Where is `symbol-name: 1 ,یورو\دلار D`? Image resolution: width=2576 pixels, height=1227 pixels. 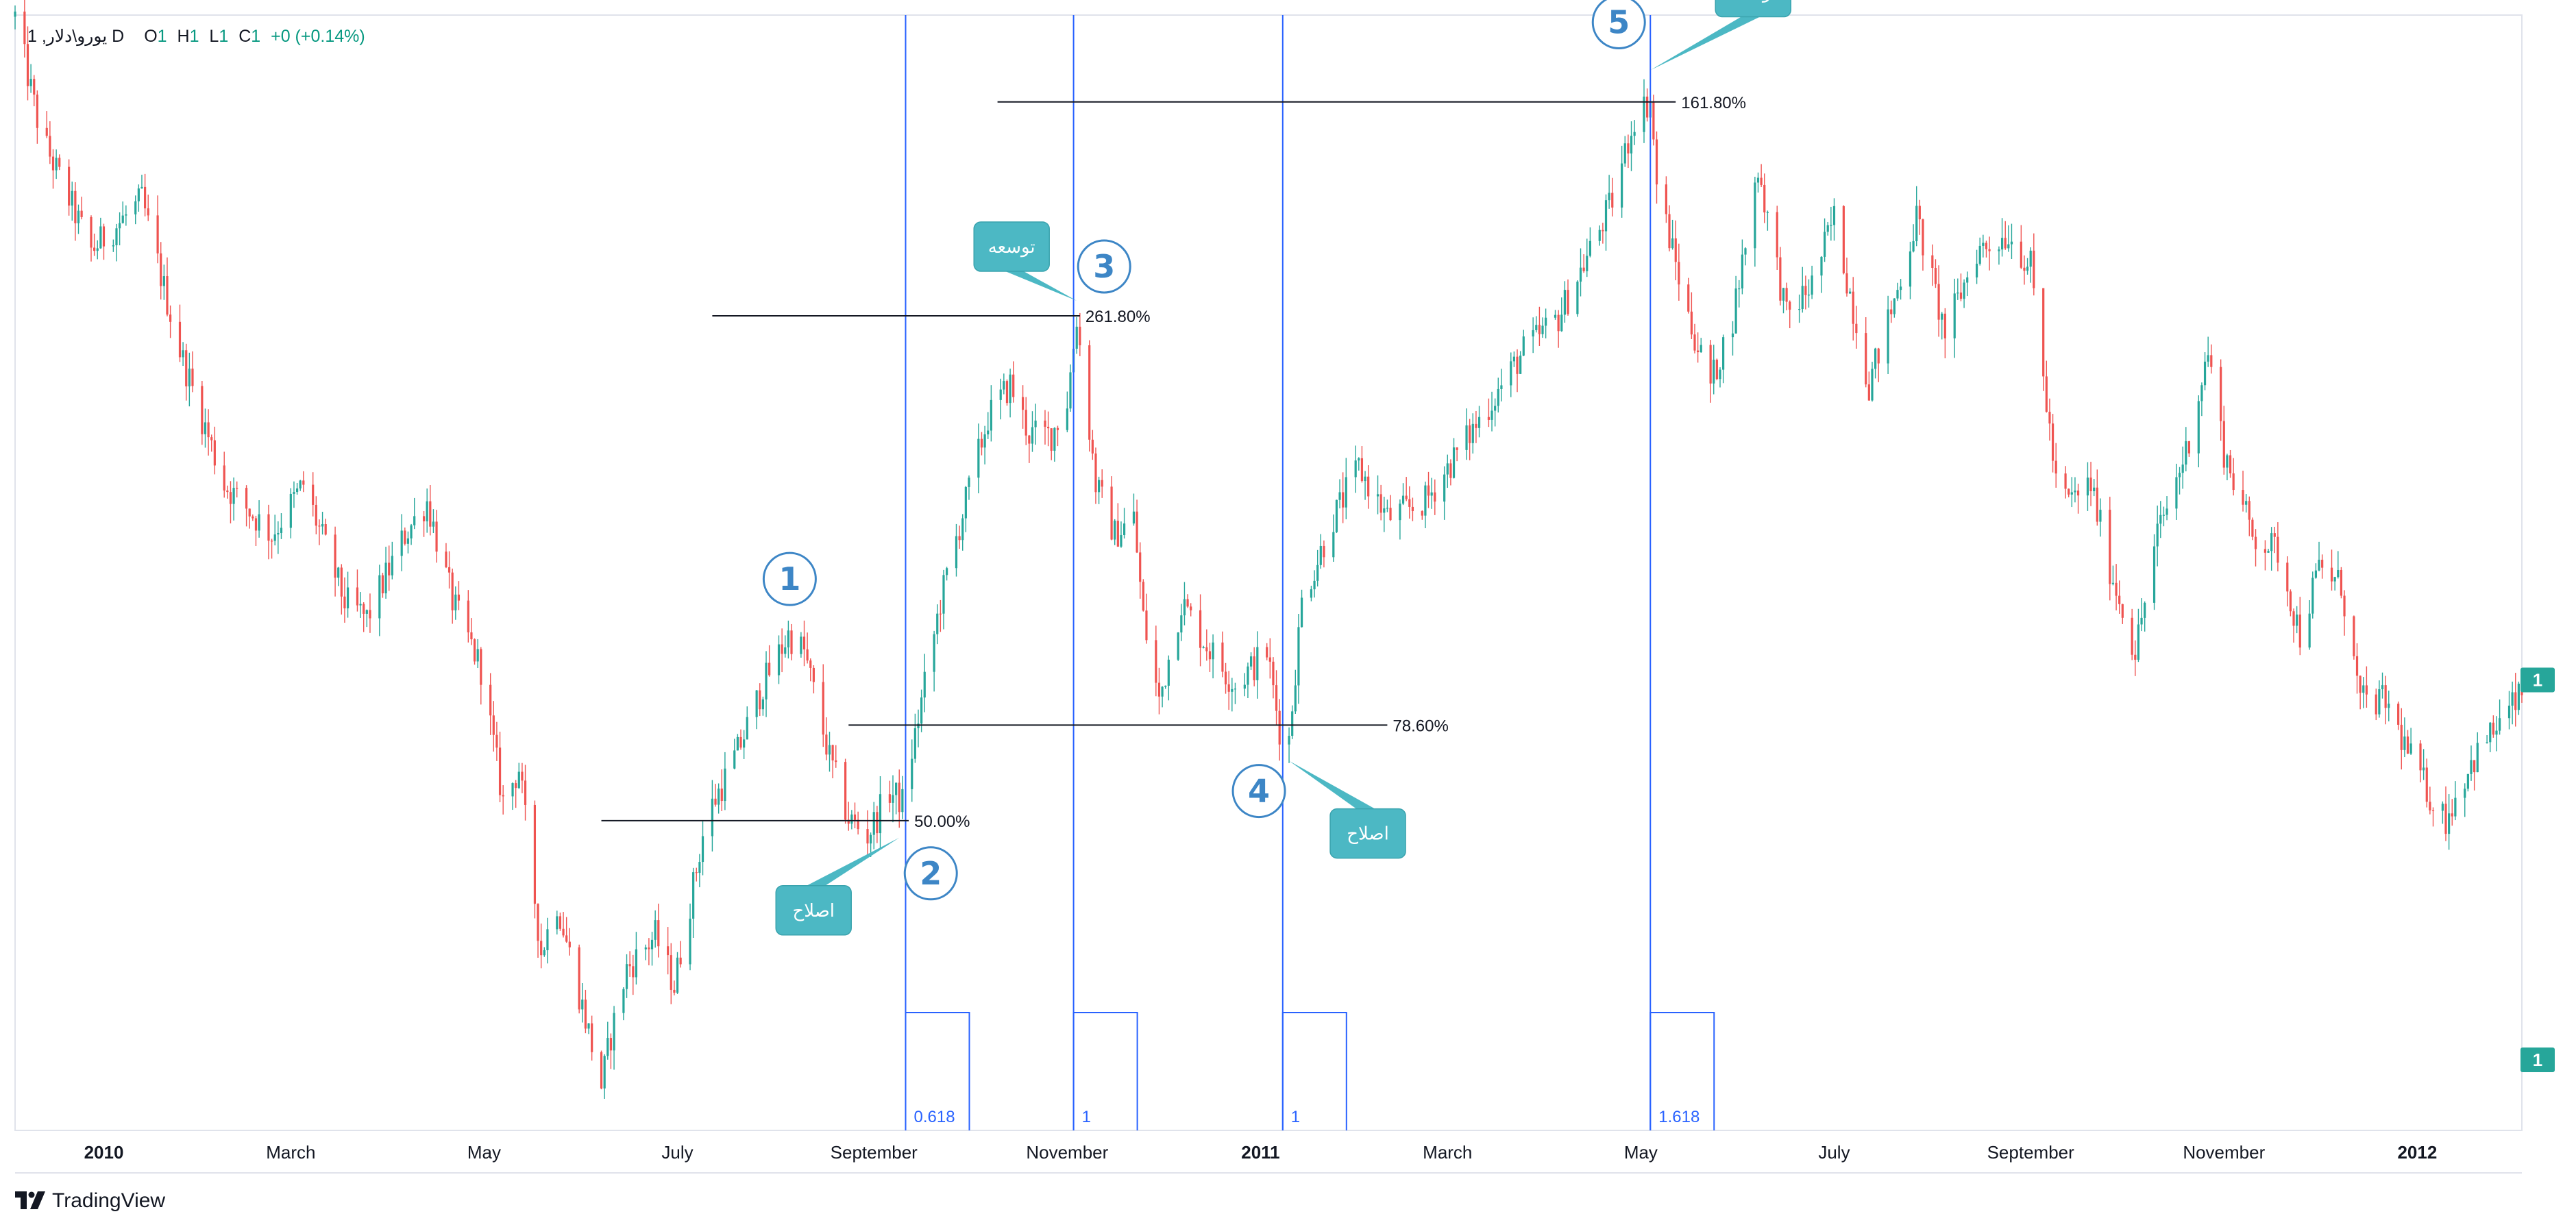 symbol-name: 1 ,یورو\دلار D is located at coordinates (76, 36).